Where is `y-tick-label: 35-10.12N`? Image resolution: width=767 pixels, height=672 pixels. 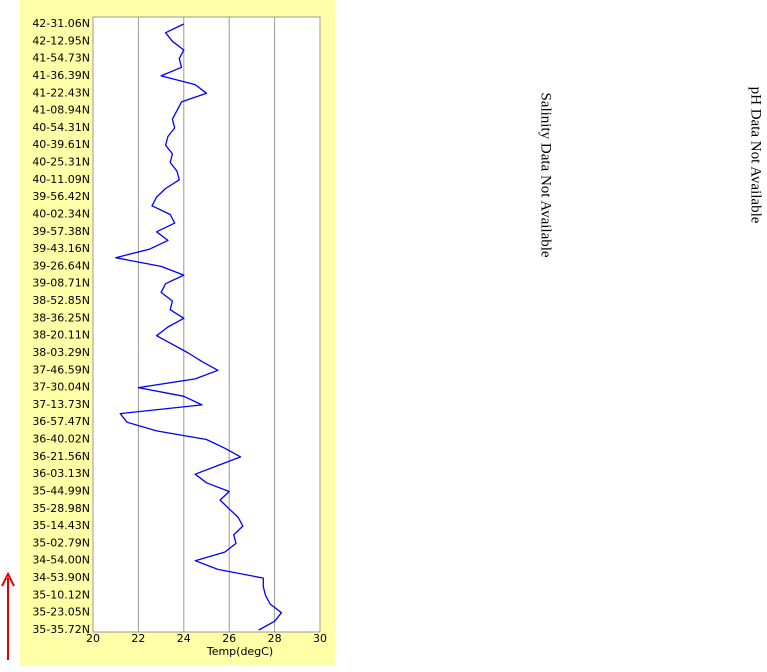
y-tick-label: 35-10.12N is located at coordinates (61, 594).